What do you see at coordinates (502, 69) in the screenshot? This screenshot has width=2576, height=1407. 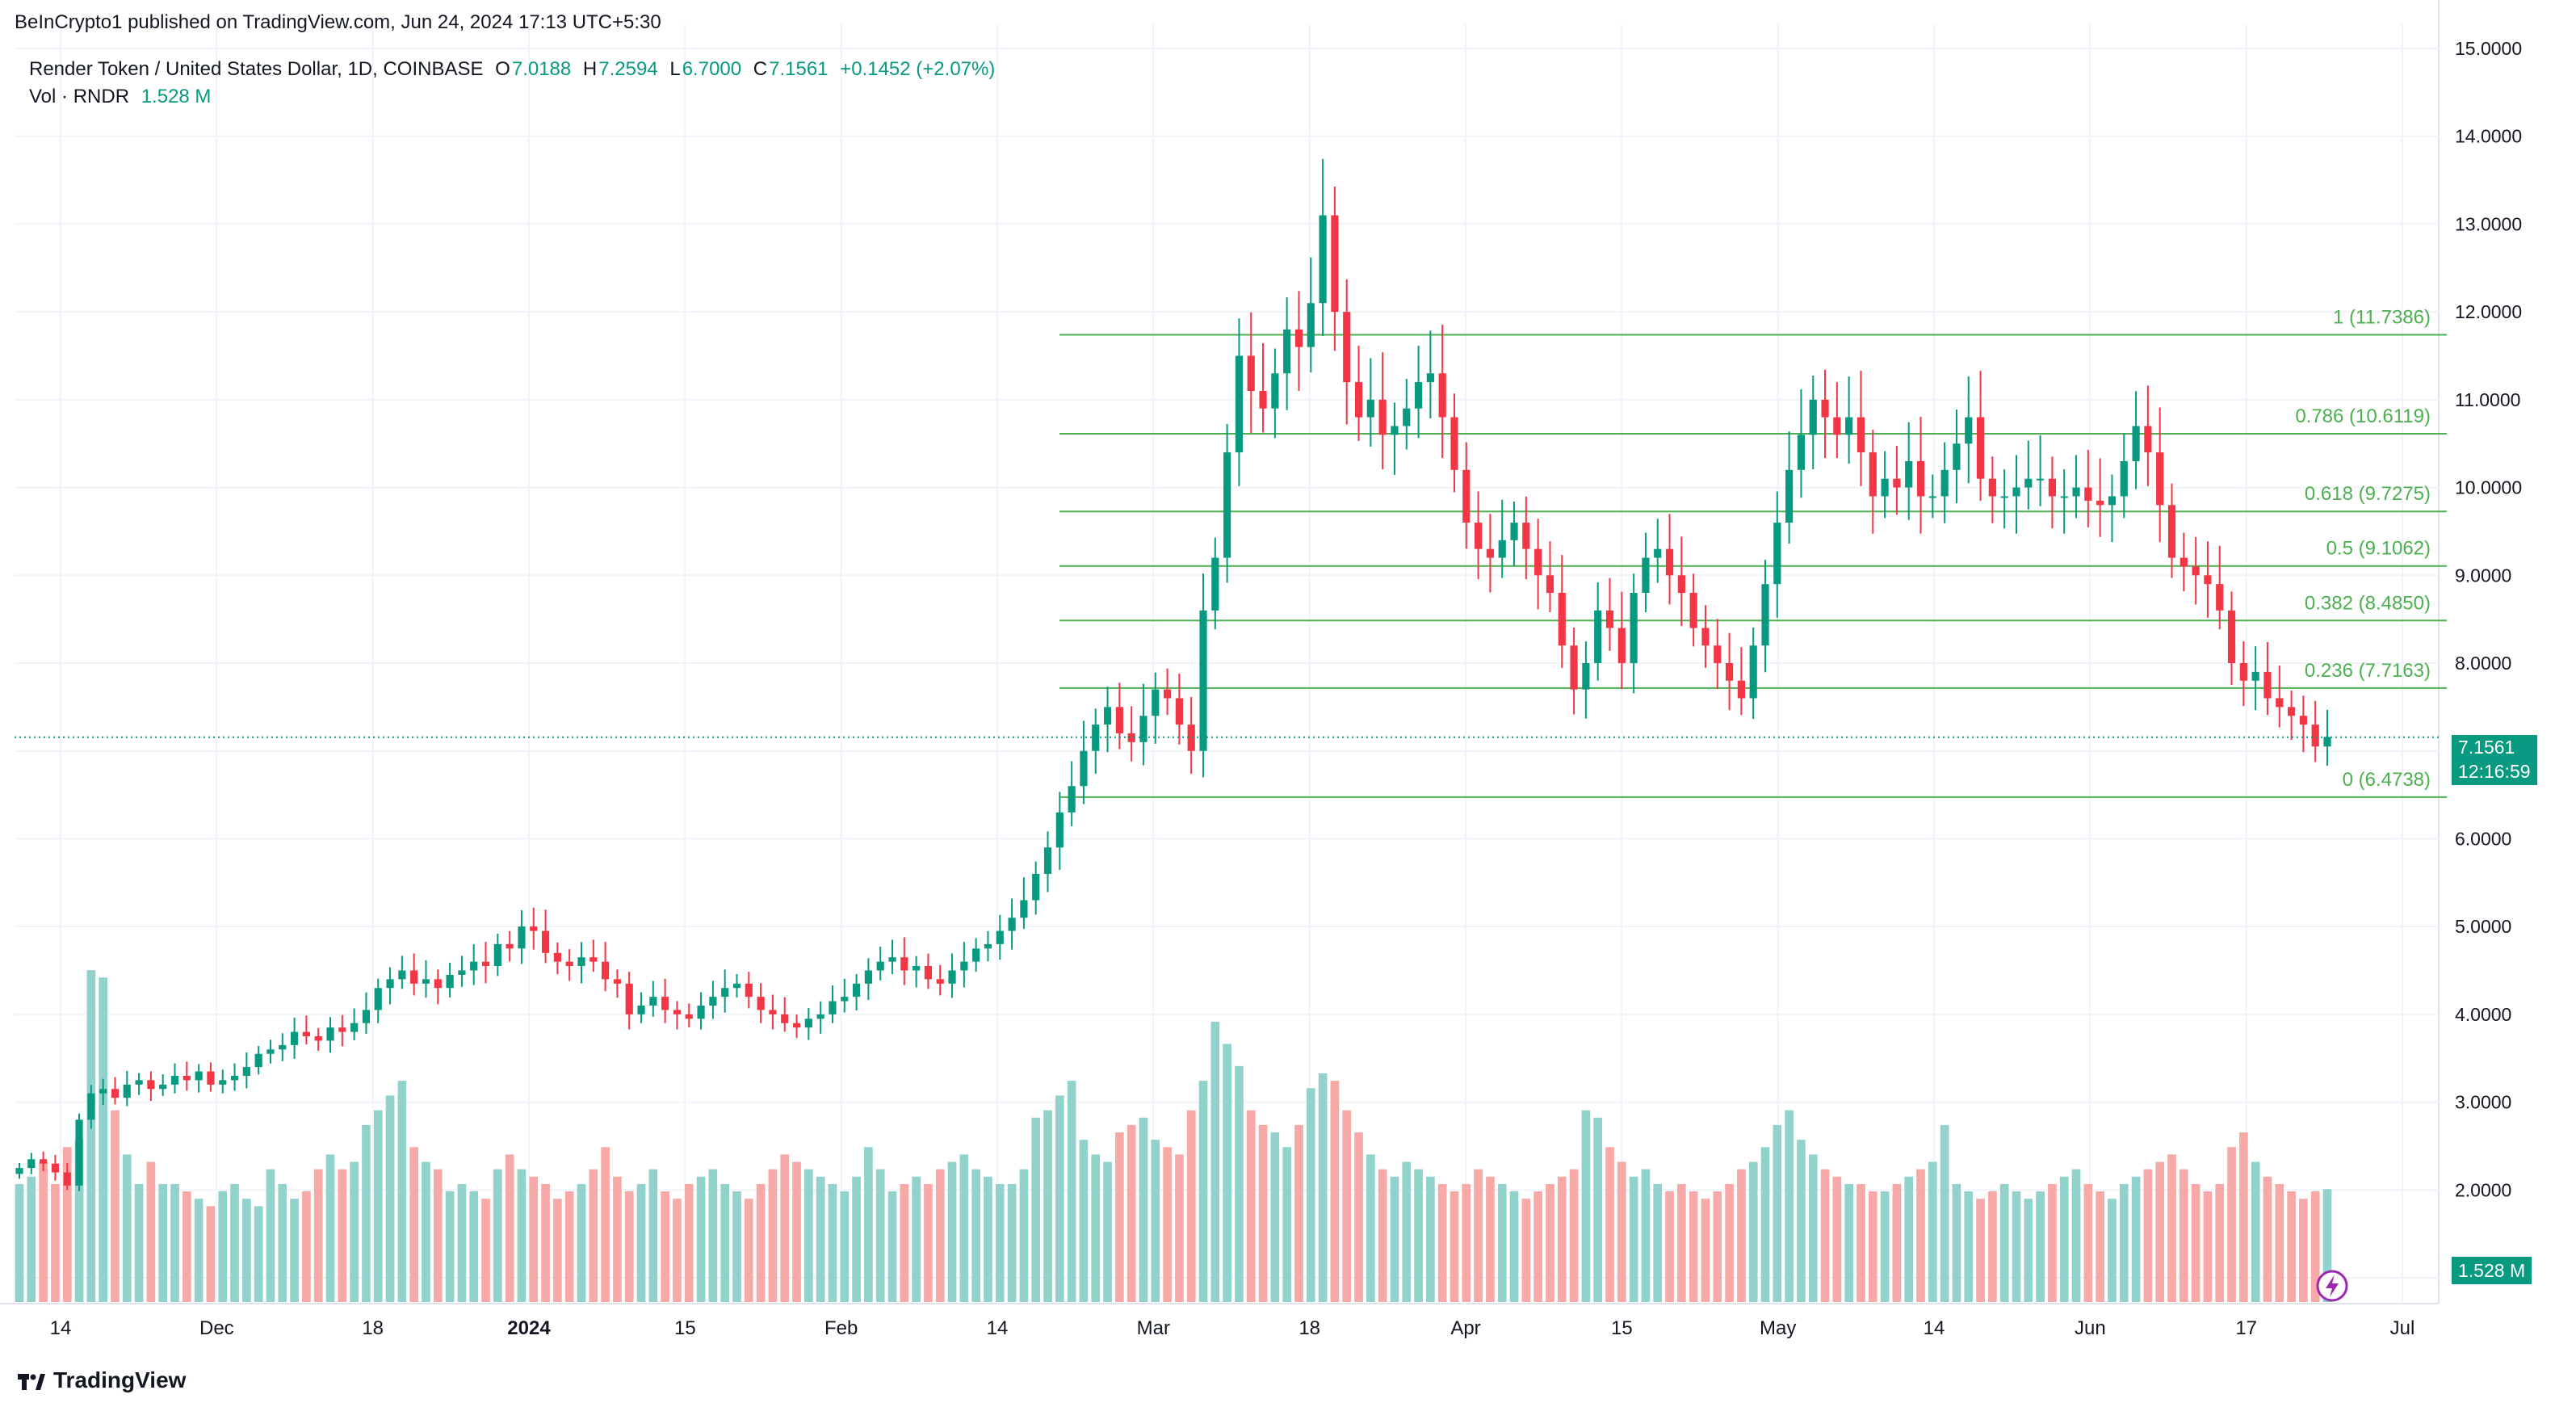 I see `open-label: O` at bounding box center [502, 69].